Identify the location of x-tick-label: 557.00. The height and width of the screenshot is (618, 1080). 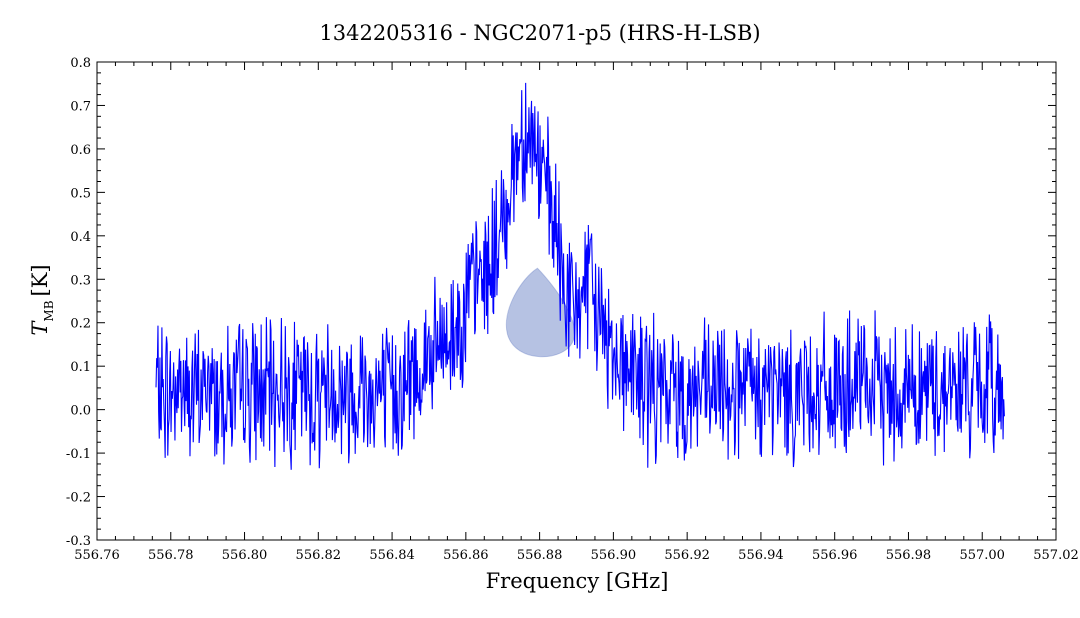
(982, 555).